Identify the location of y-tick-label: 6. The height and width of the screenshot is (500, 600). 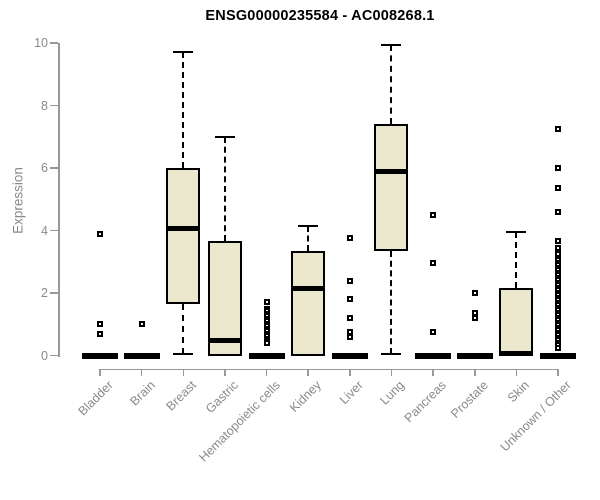
(44, 168).